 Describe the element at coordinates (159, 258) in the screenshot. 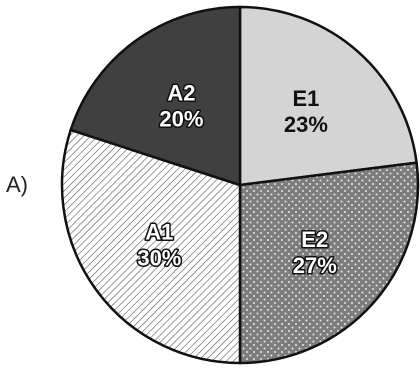

I see `slice-percent-a1: 30%` at that location.